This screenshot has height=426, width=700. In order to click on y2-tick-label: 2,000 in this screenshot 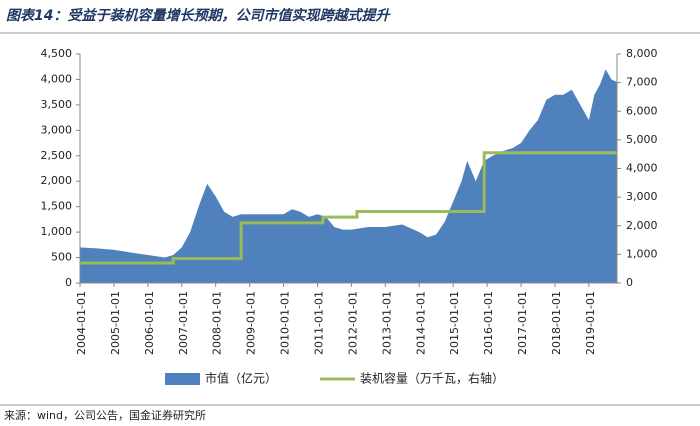, I will do `click(642, 225)`.